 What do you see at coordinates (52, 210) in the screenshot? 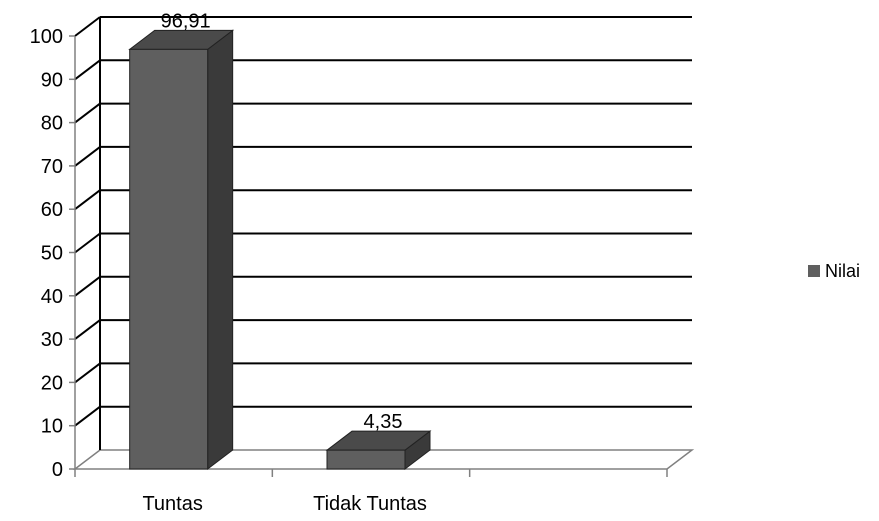
I see `y-tick-label: 60` at bounding box center [52, 210].